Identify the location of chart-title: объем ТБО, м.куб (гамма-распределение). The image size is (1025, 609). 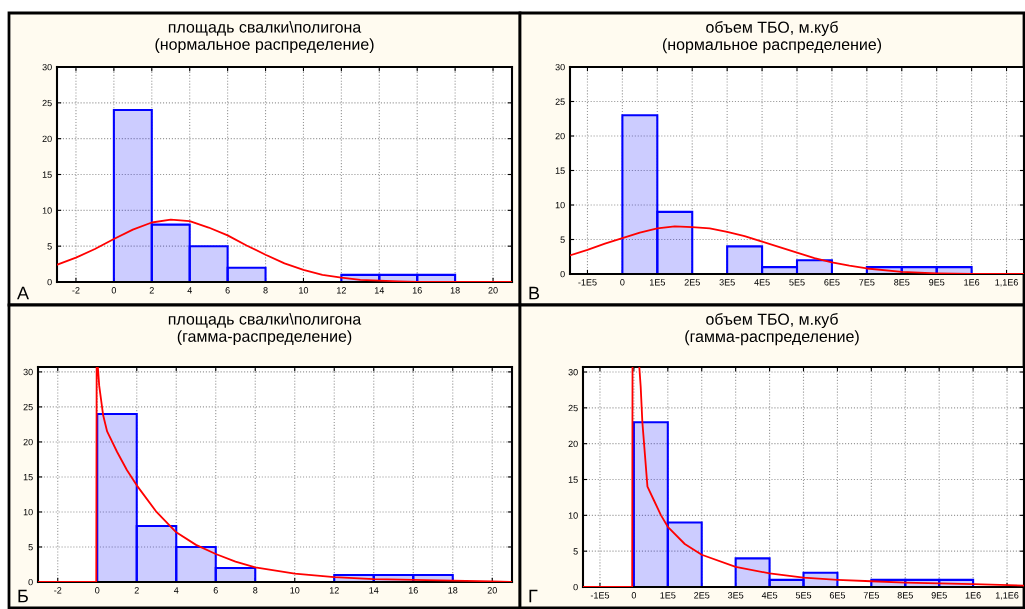
(772, 329).